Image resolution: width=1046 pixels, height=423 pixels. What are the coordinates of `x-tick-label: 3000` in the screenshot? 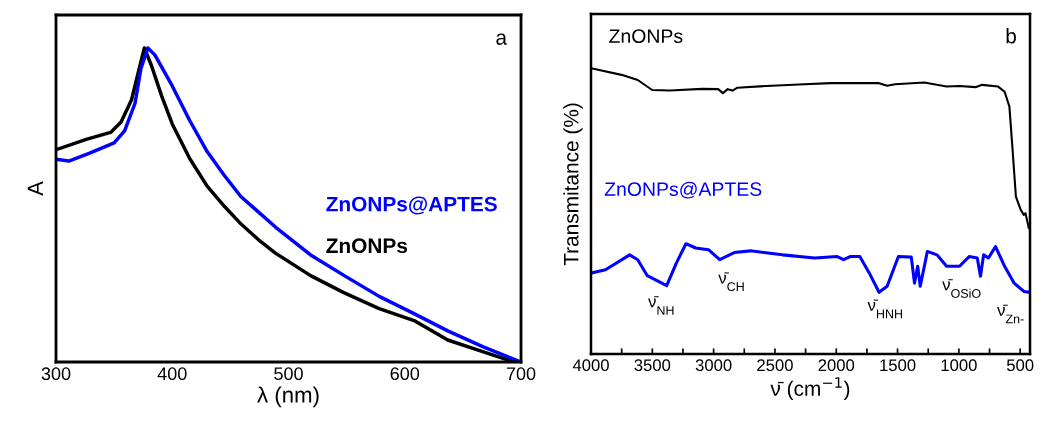 It's located at (713, 365).